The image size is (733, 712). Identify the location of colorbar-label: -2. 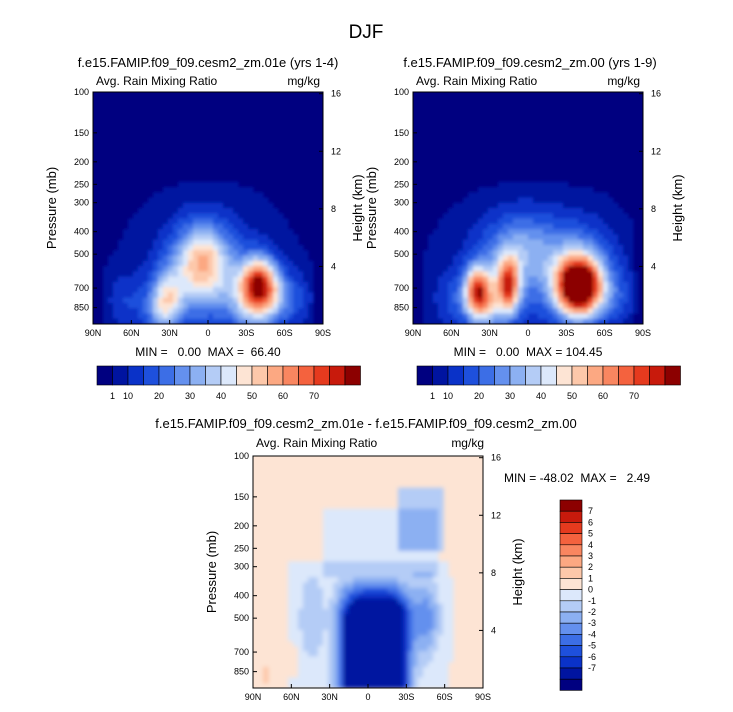
(592, 612).